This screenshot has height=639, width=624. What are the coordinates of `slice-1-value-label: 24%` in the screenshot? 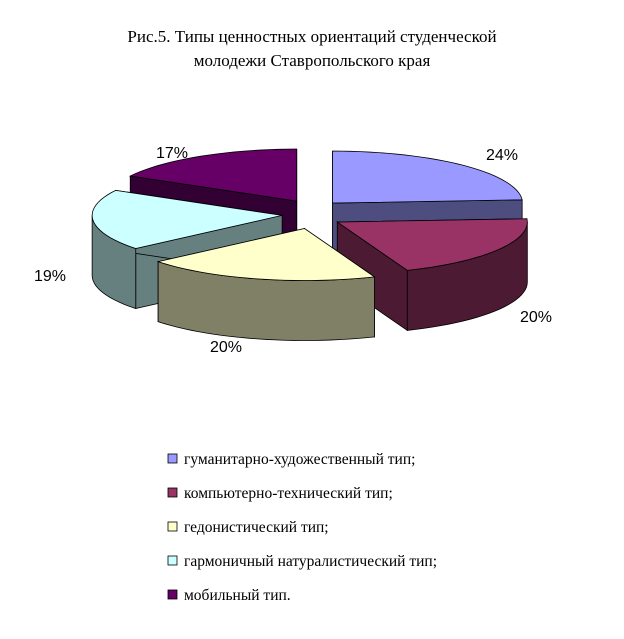 It's located at (502, 155).